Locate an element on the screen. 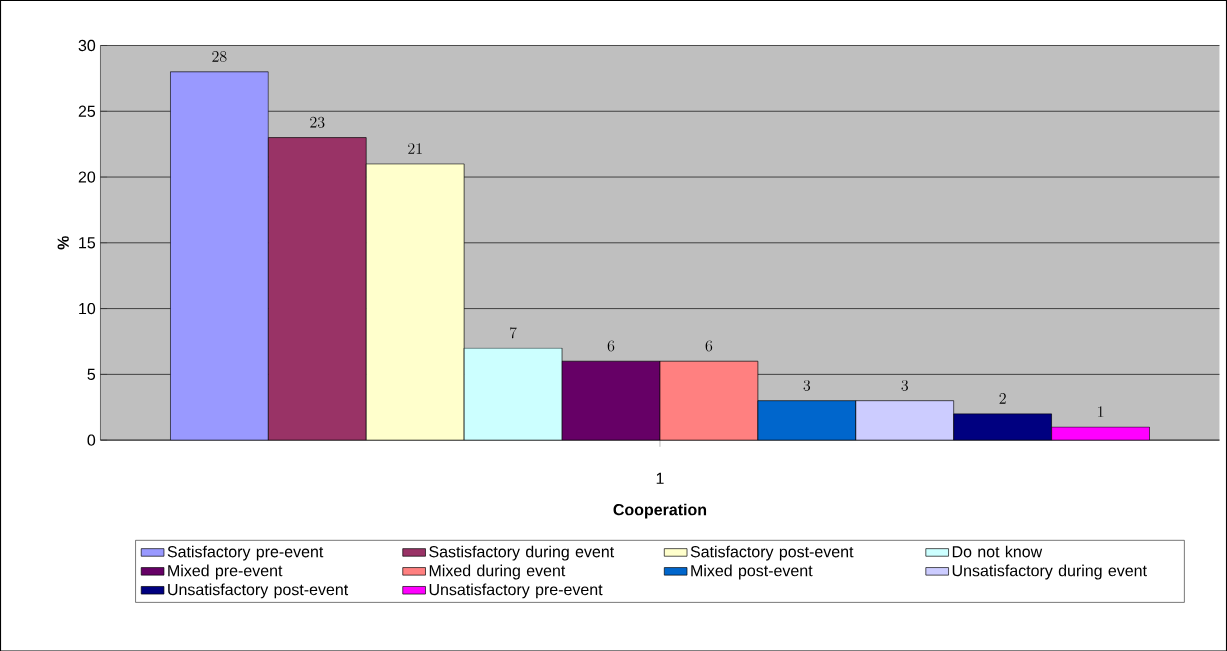  x-axis-title: Cooperation is located at coordinates (660, 511).